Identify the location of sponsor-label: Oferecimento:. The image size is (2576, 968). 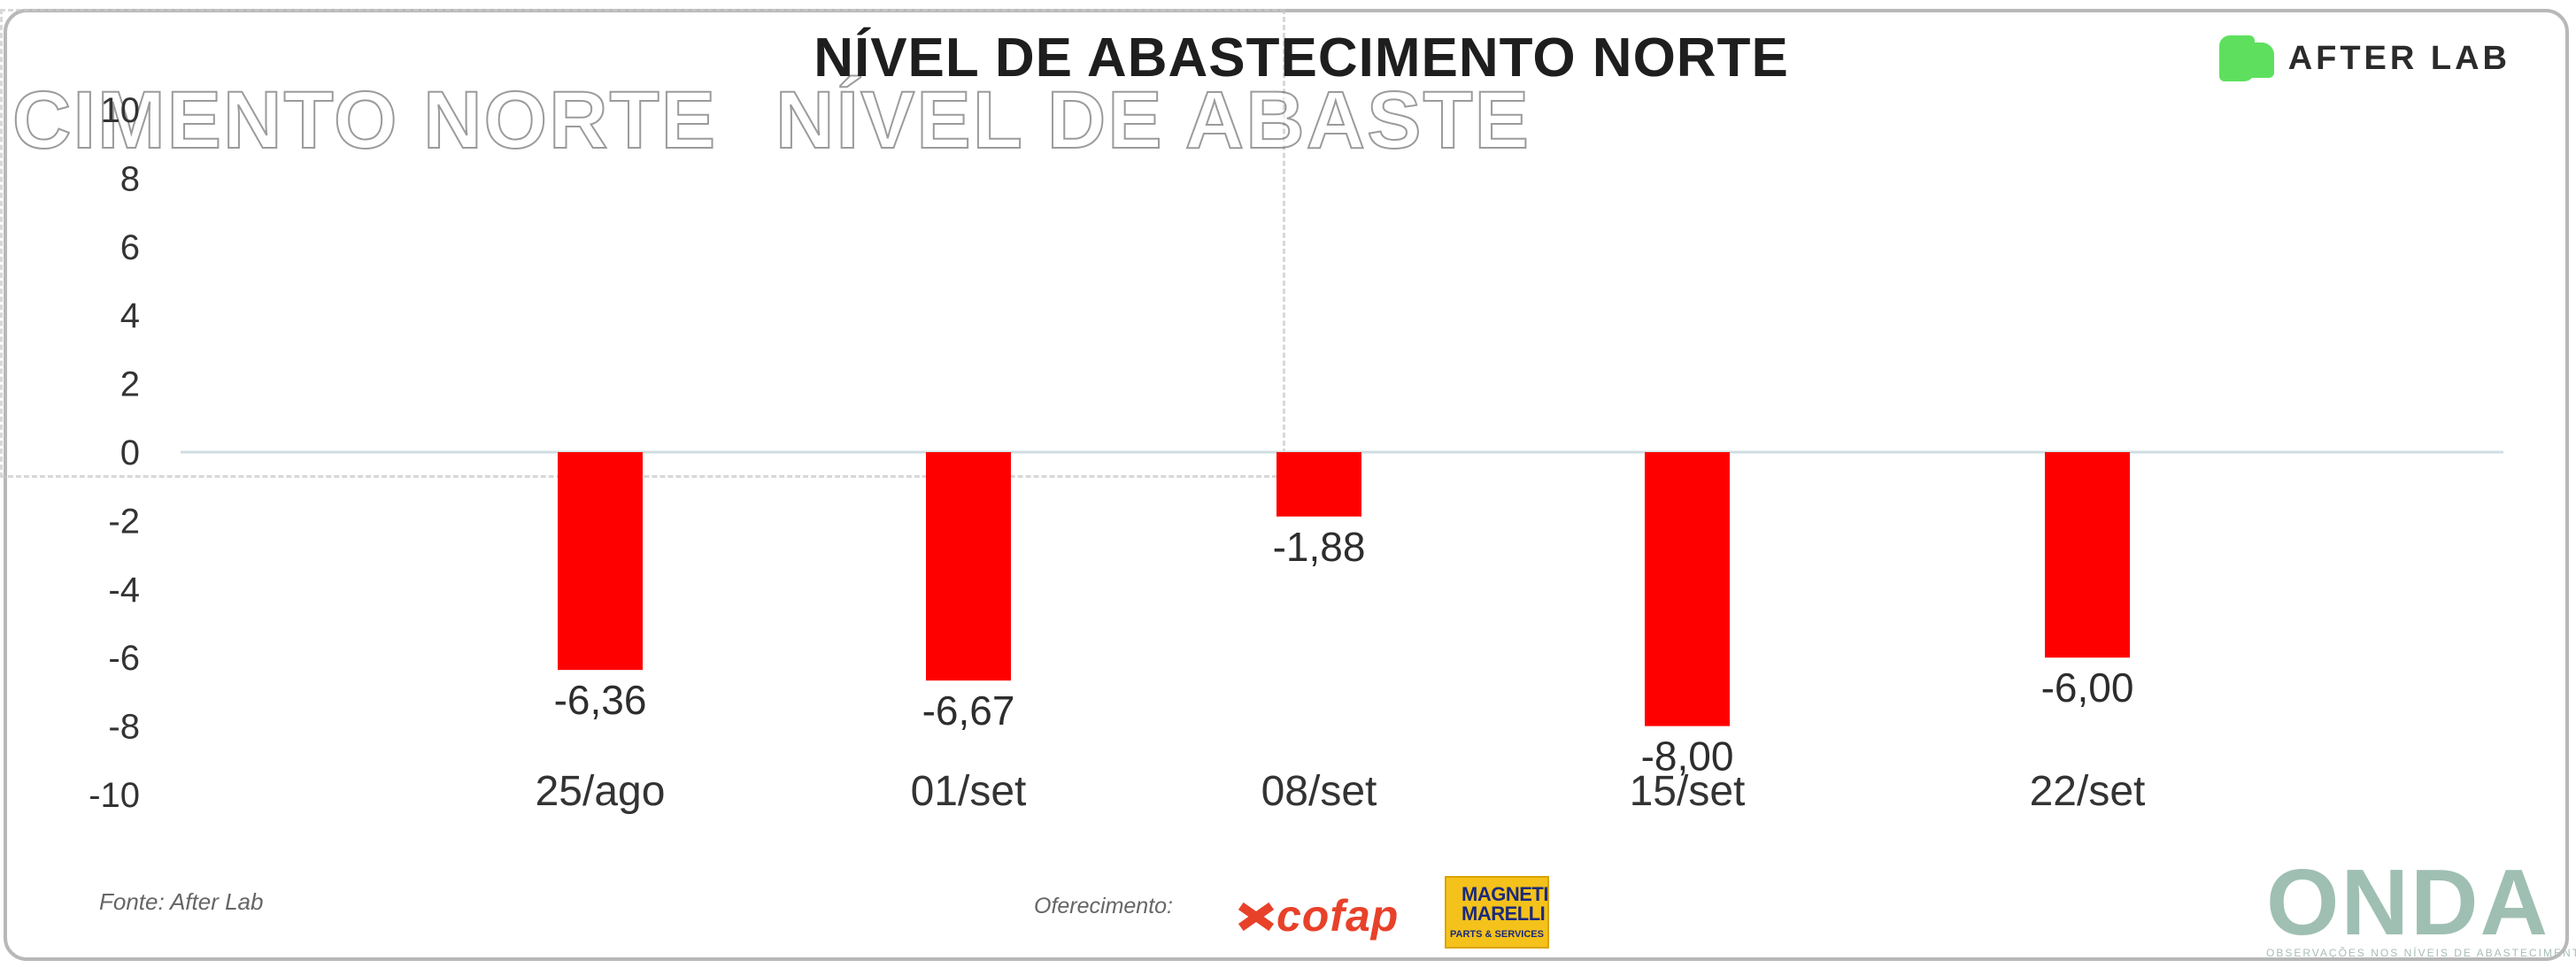
(1104, 906).